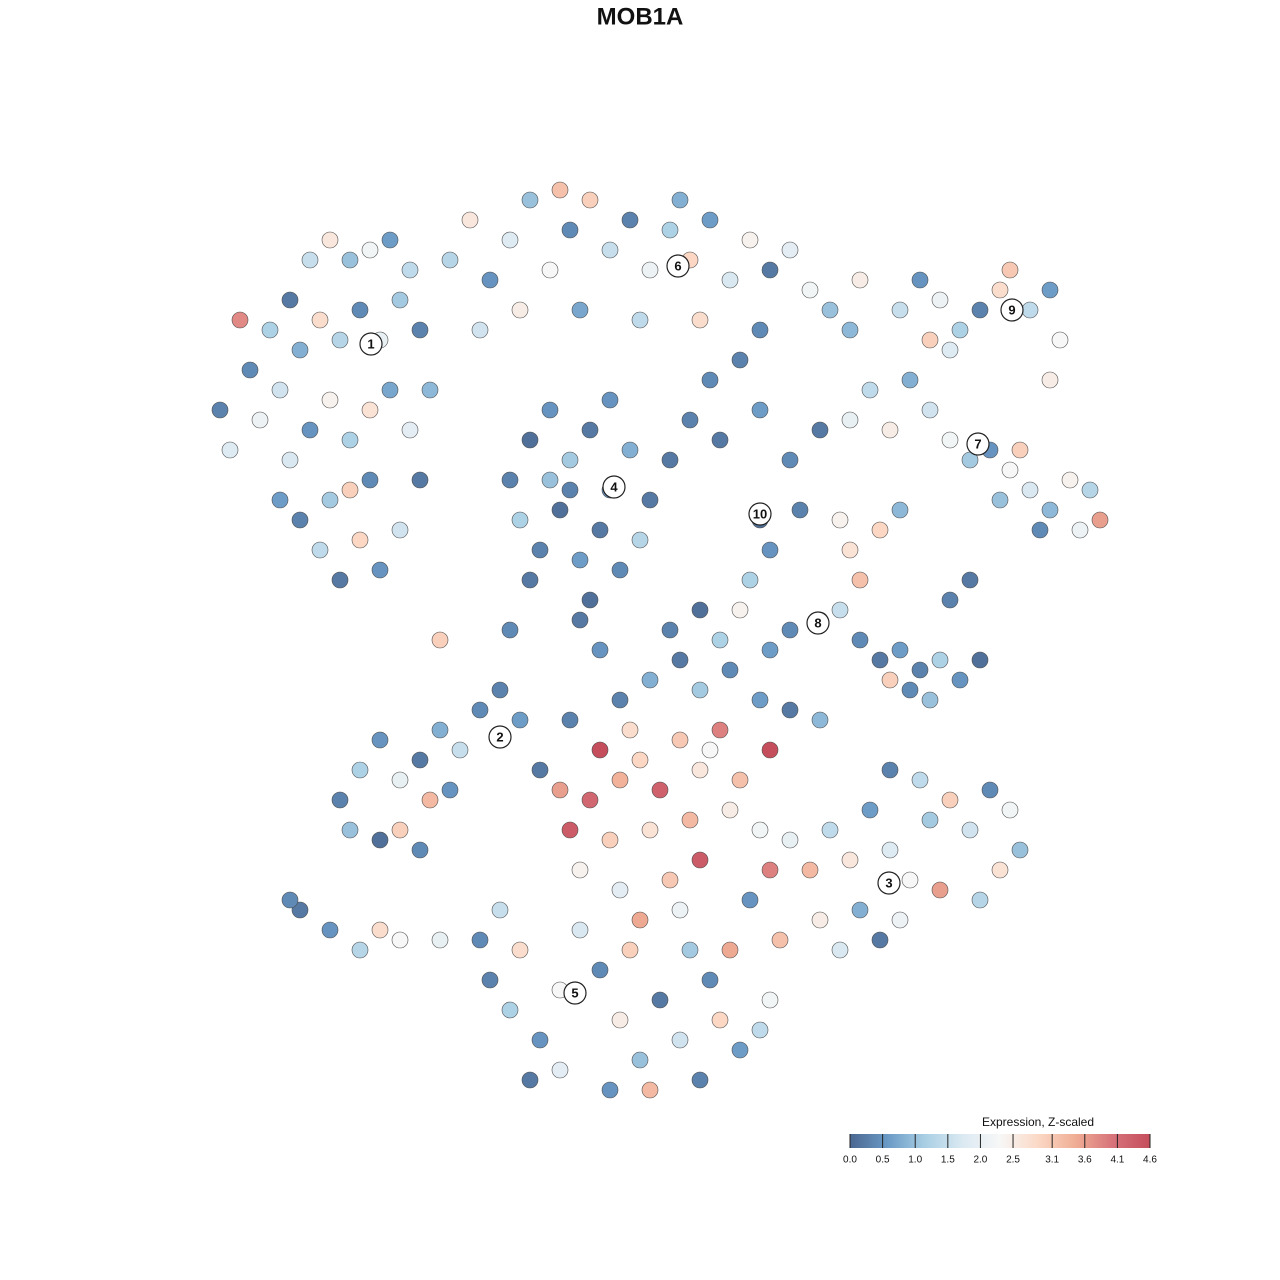  I want to click on colorbar-title: Expression, Z-scaled, so click(1038, 1122).